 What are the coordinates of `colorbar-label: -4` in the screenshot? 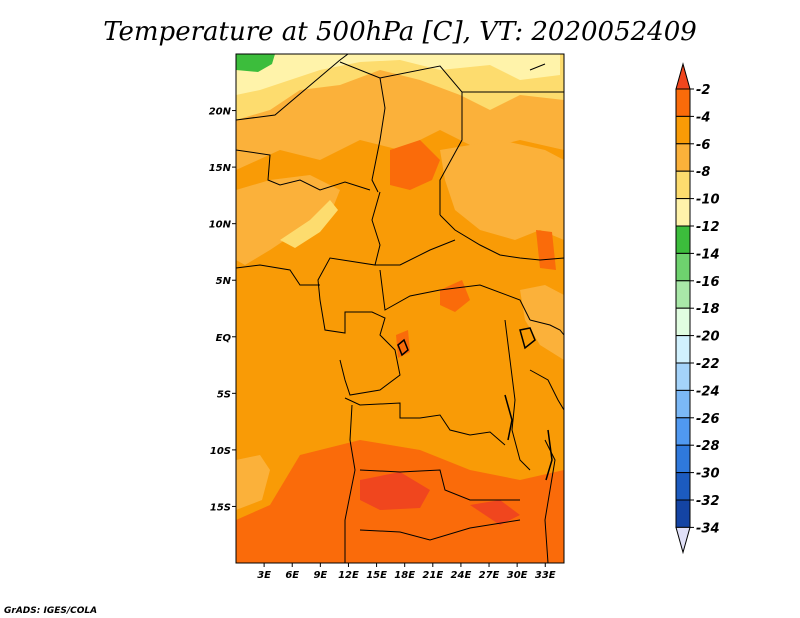 It's located at (703, 117).